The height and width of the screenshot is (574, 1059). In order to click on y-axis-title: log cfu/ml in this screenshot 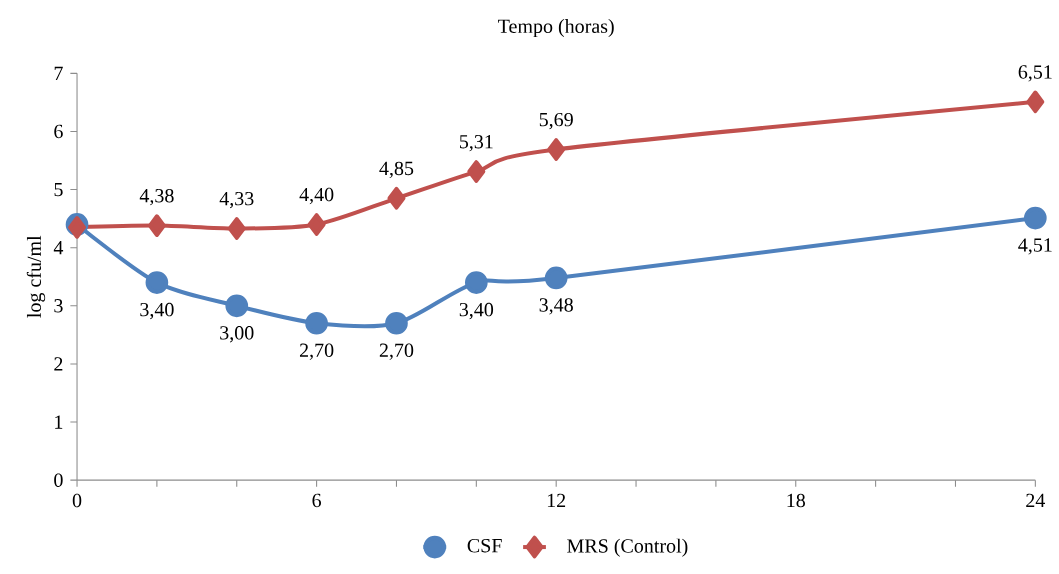, I will do `click(36, 276)`.